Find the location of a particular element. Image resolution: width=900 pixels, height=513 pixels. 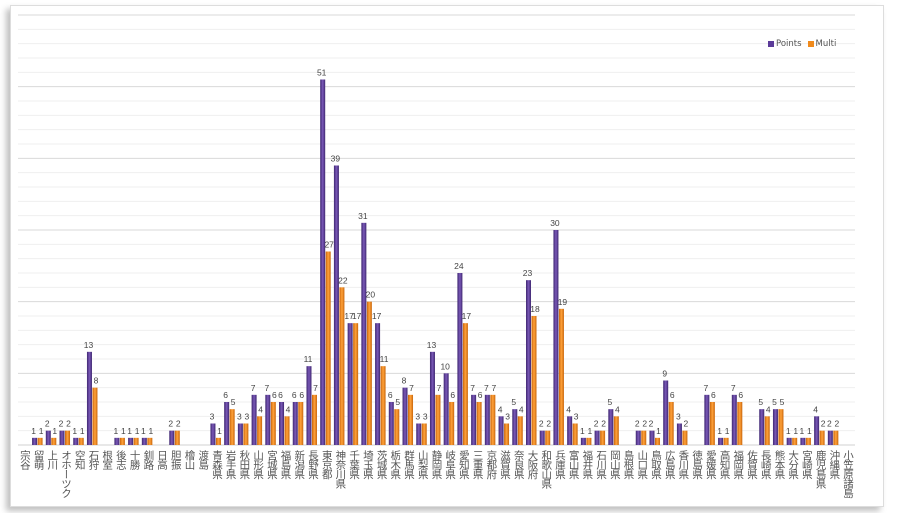

legend-label-points: Points is located at coordinates (789, 44).